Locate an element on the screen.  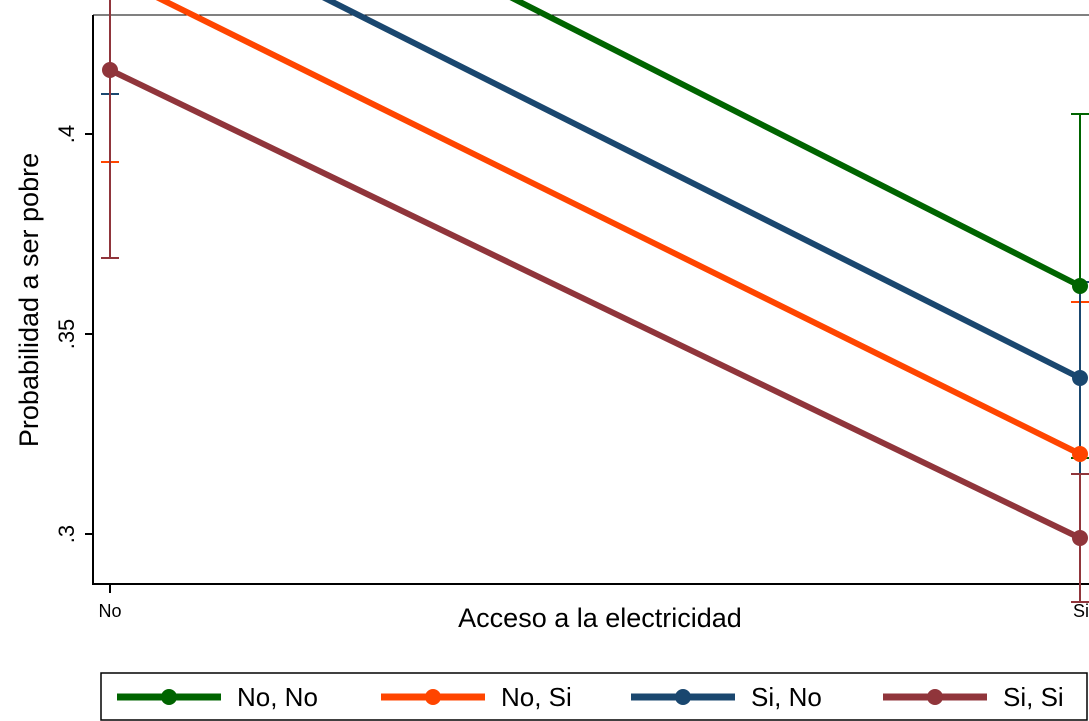
legend-label: Si, No is located at coordinates (786, 697).